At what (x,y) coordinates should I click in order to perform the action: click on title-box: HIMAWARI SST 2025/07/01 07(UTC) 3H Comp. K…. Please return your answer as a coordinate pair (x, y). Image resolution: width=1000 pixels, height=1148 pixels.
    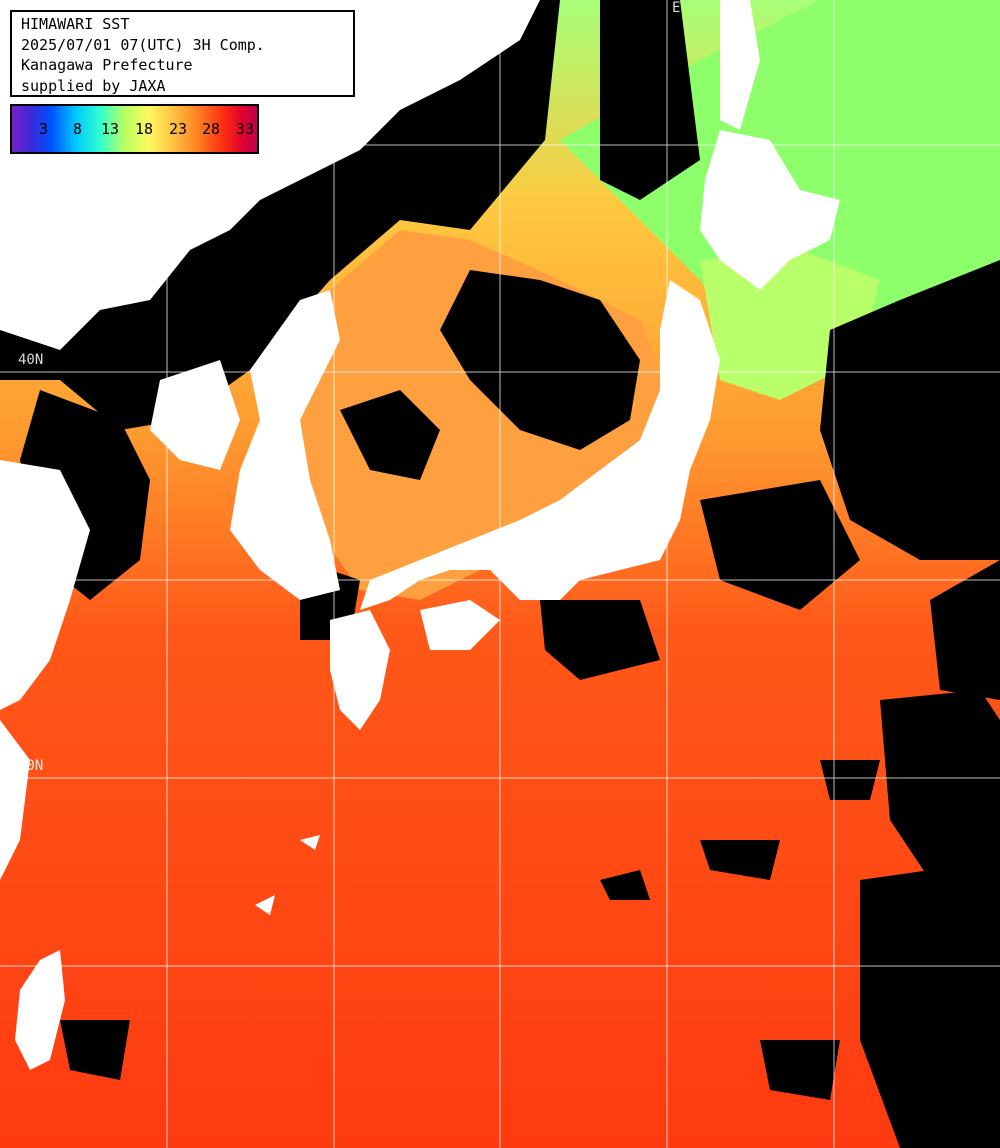
    Looking at the image, I should click on (182, 53).